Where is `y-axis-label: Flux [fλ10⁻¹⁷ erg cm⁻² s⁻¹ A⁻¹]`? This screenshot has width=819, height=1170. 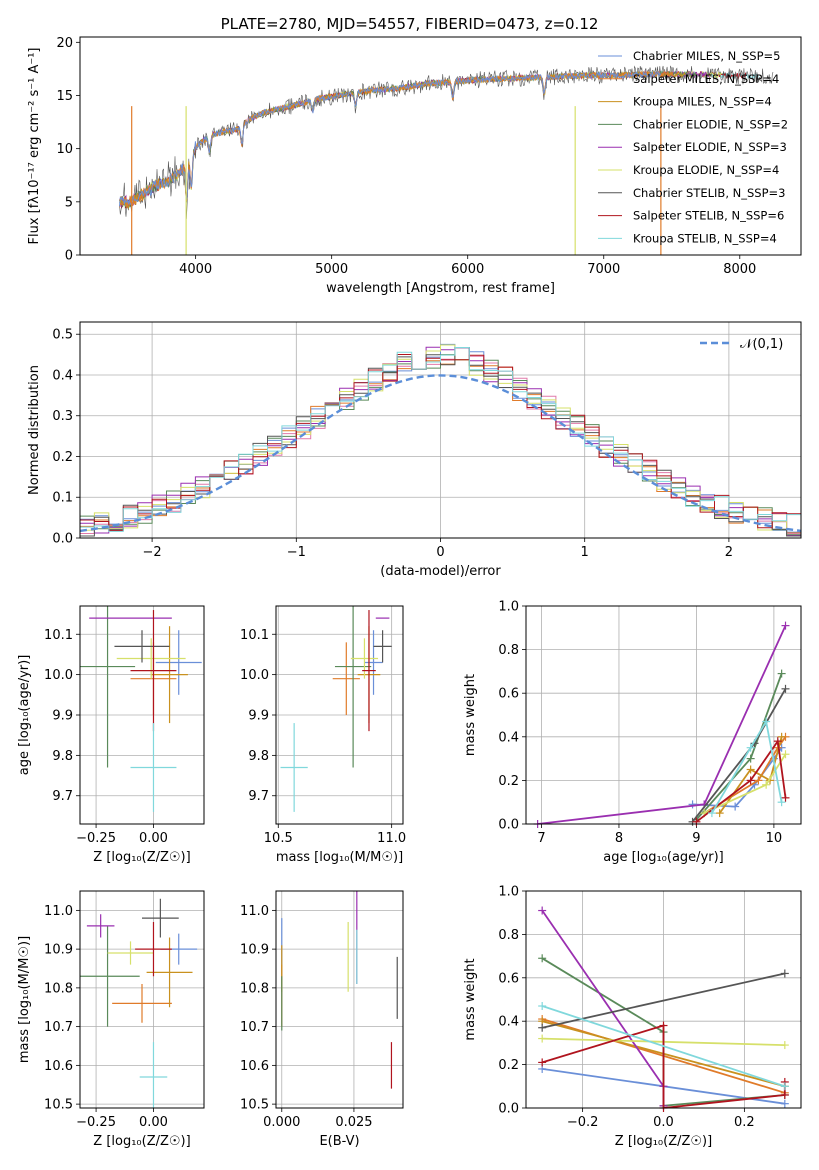
y-axis-label: Flux [fλ10⁻¹⁷ erg cm⁻² s⁻¹ A⁻¹] is located at coordinates (34, 146).